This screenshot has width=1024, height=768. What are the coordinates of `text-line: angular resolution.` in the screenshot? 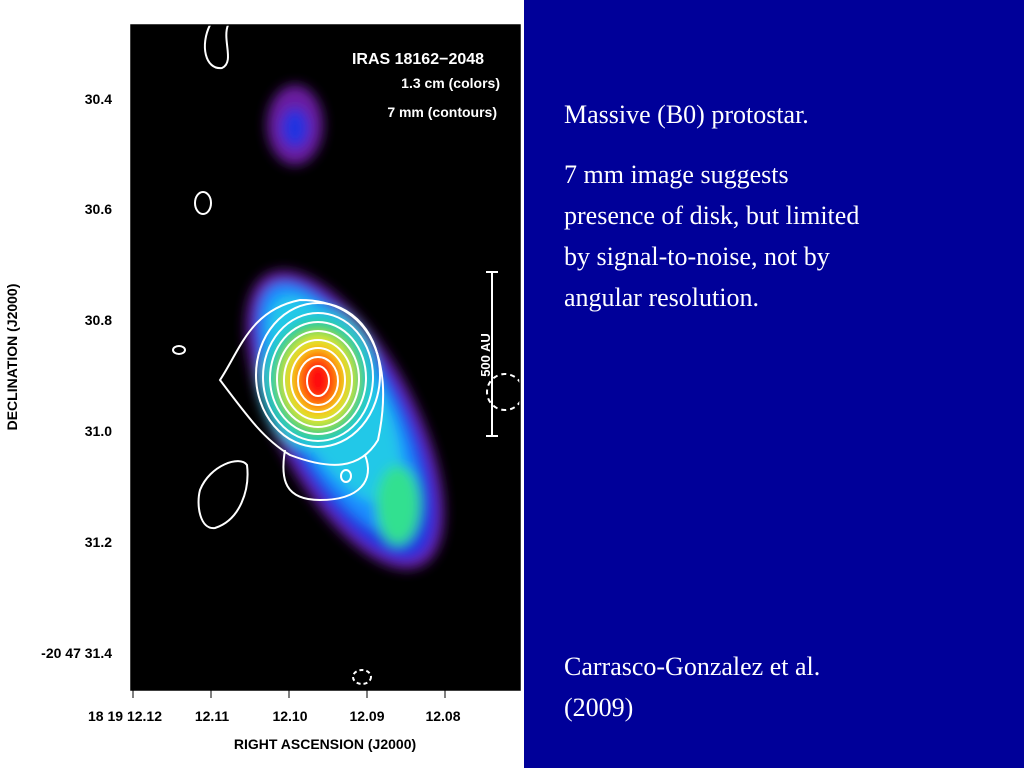 It's located at (661, 297).